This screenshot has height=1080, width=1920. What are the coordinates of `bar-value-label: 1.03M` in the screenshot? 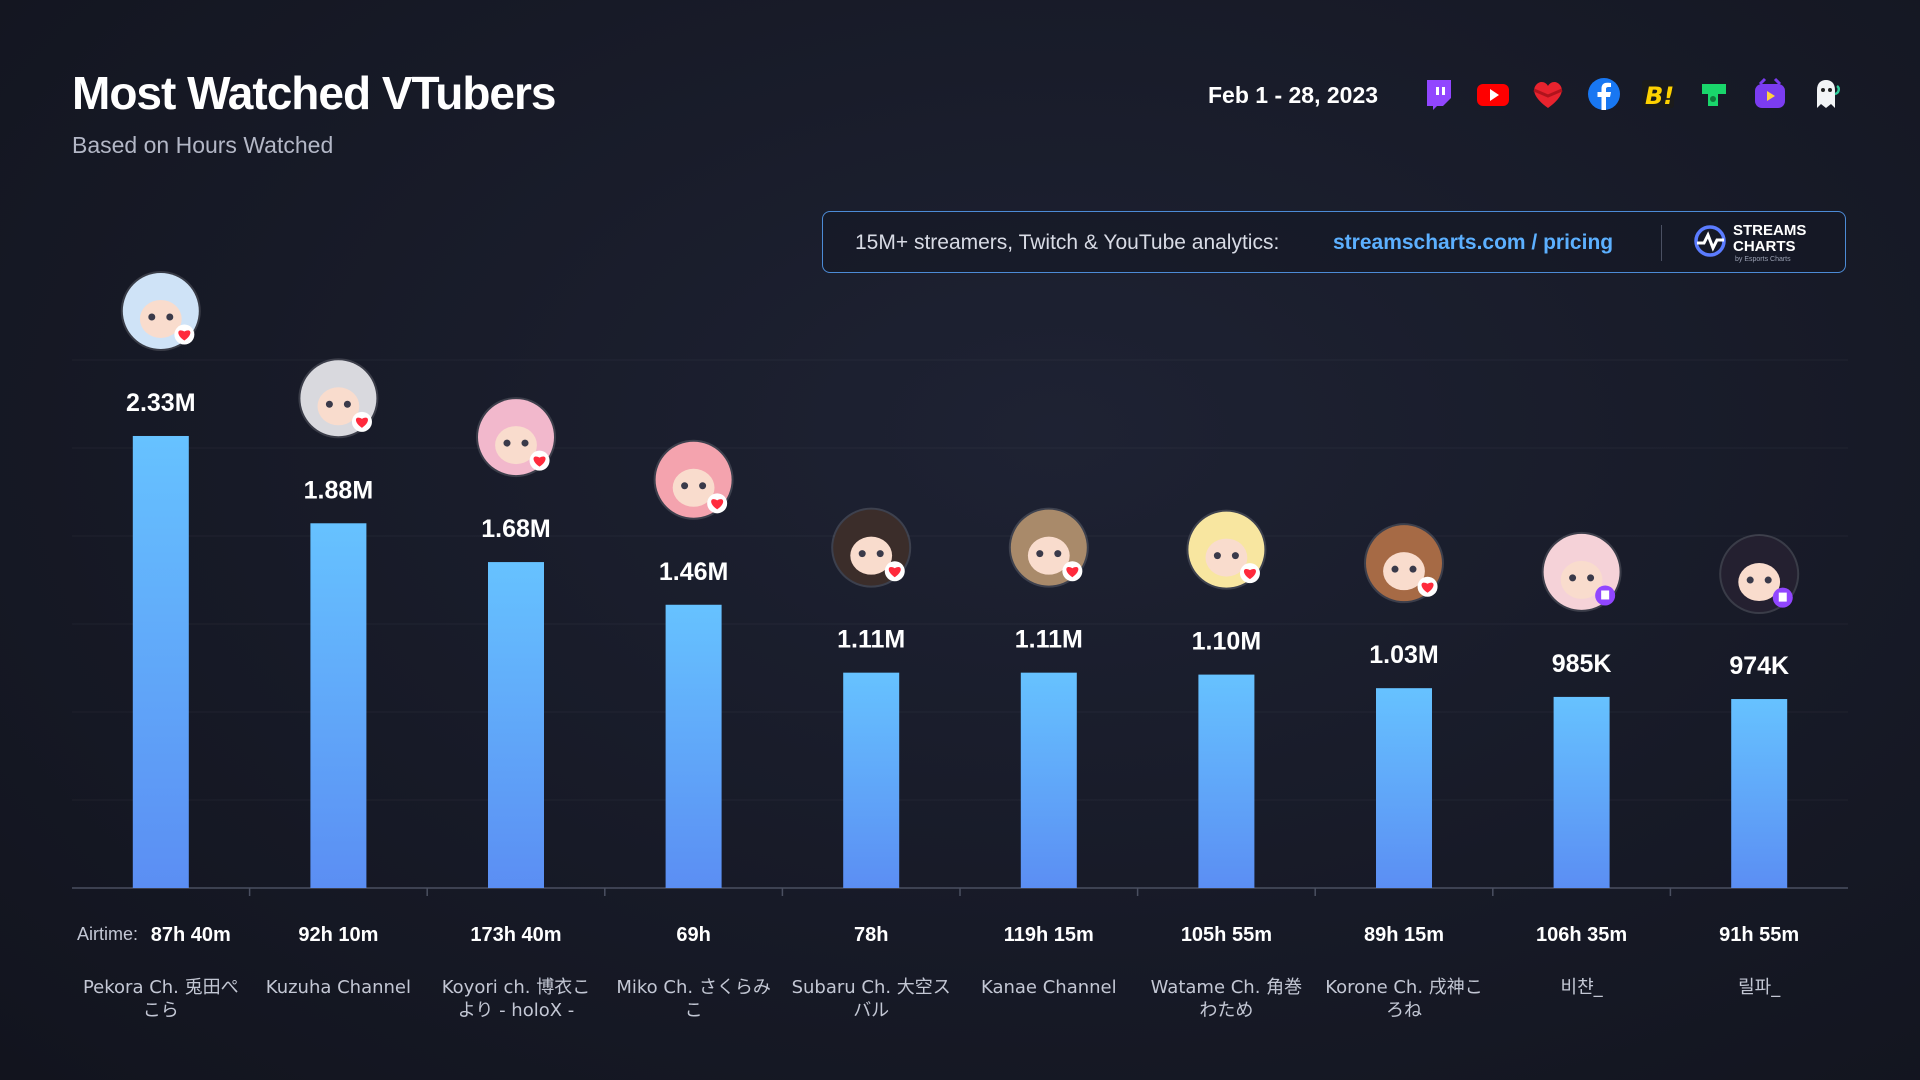 It's located at (1403, 655).